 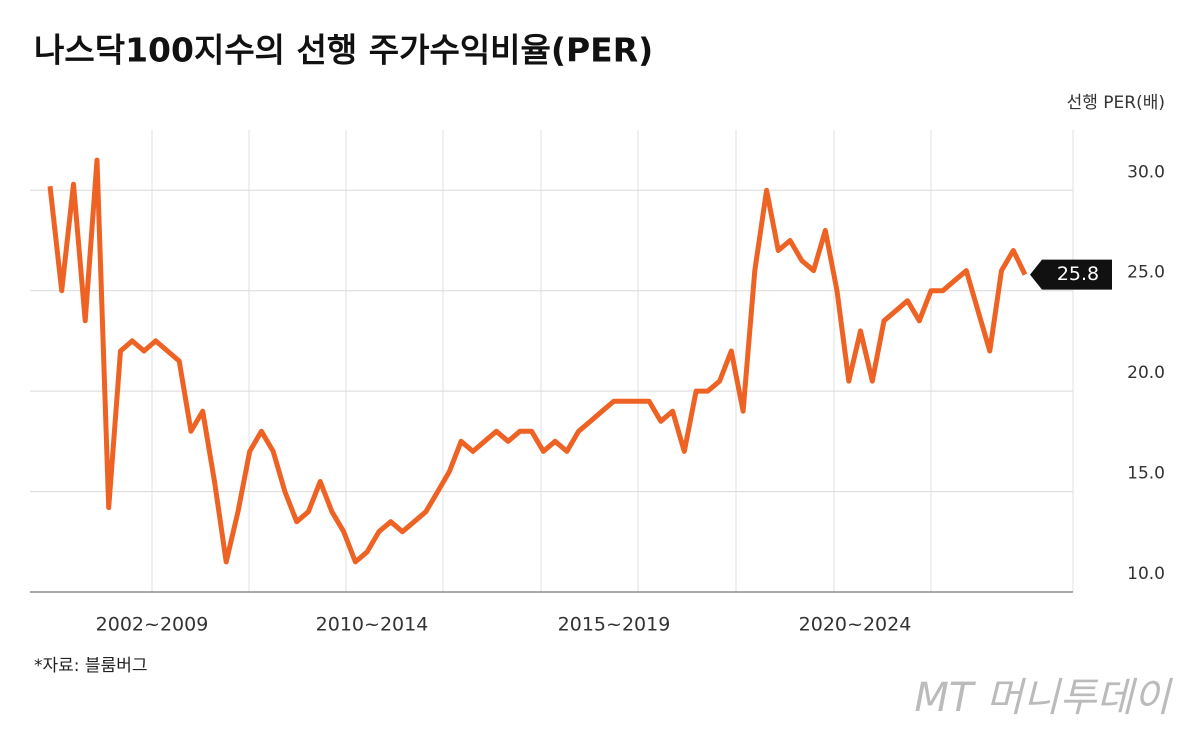 What do you see at coordinates (1146, 373) in the screenshot?
I see `y-tick-label: 20.0` at bounding box center [1146, 373].